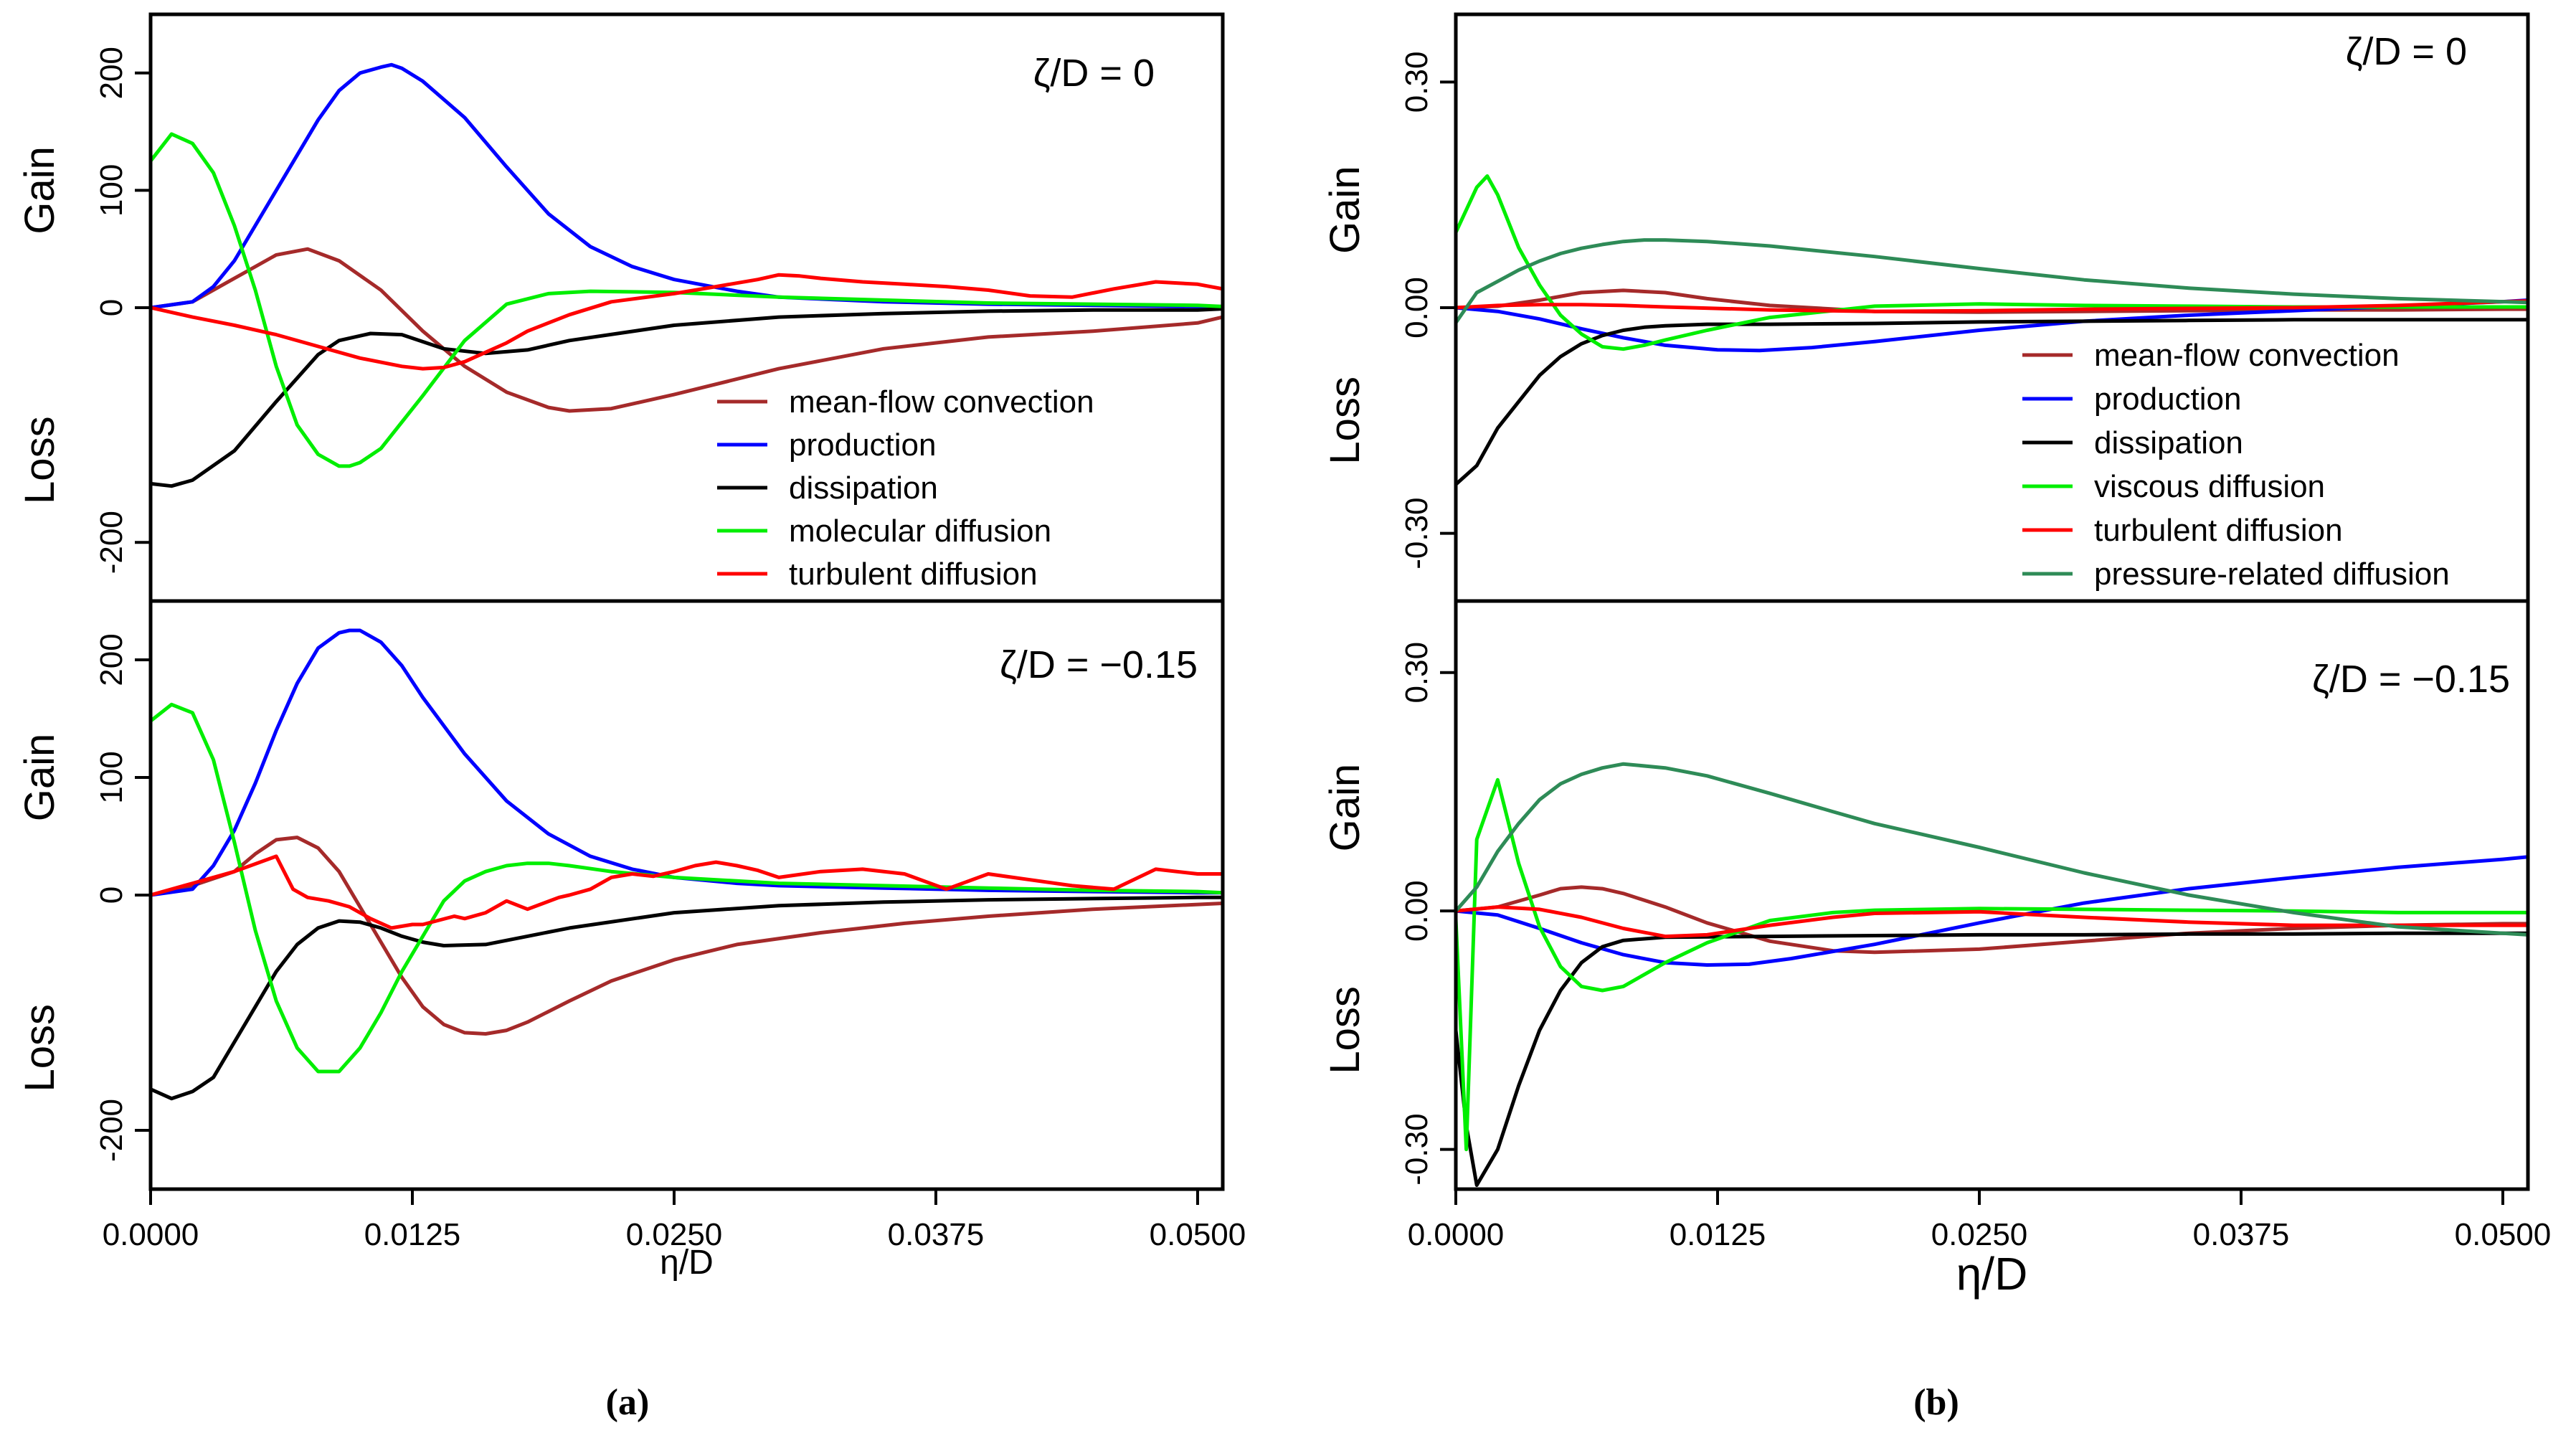  I want to click on sublabel-b: (b), so click(1936, 1402).